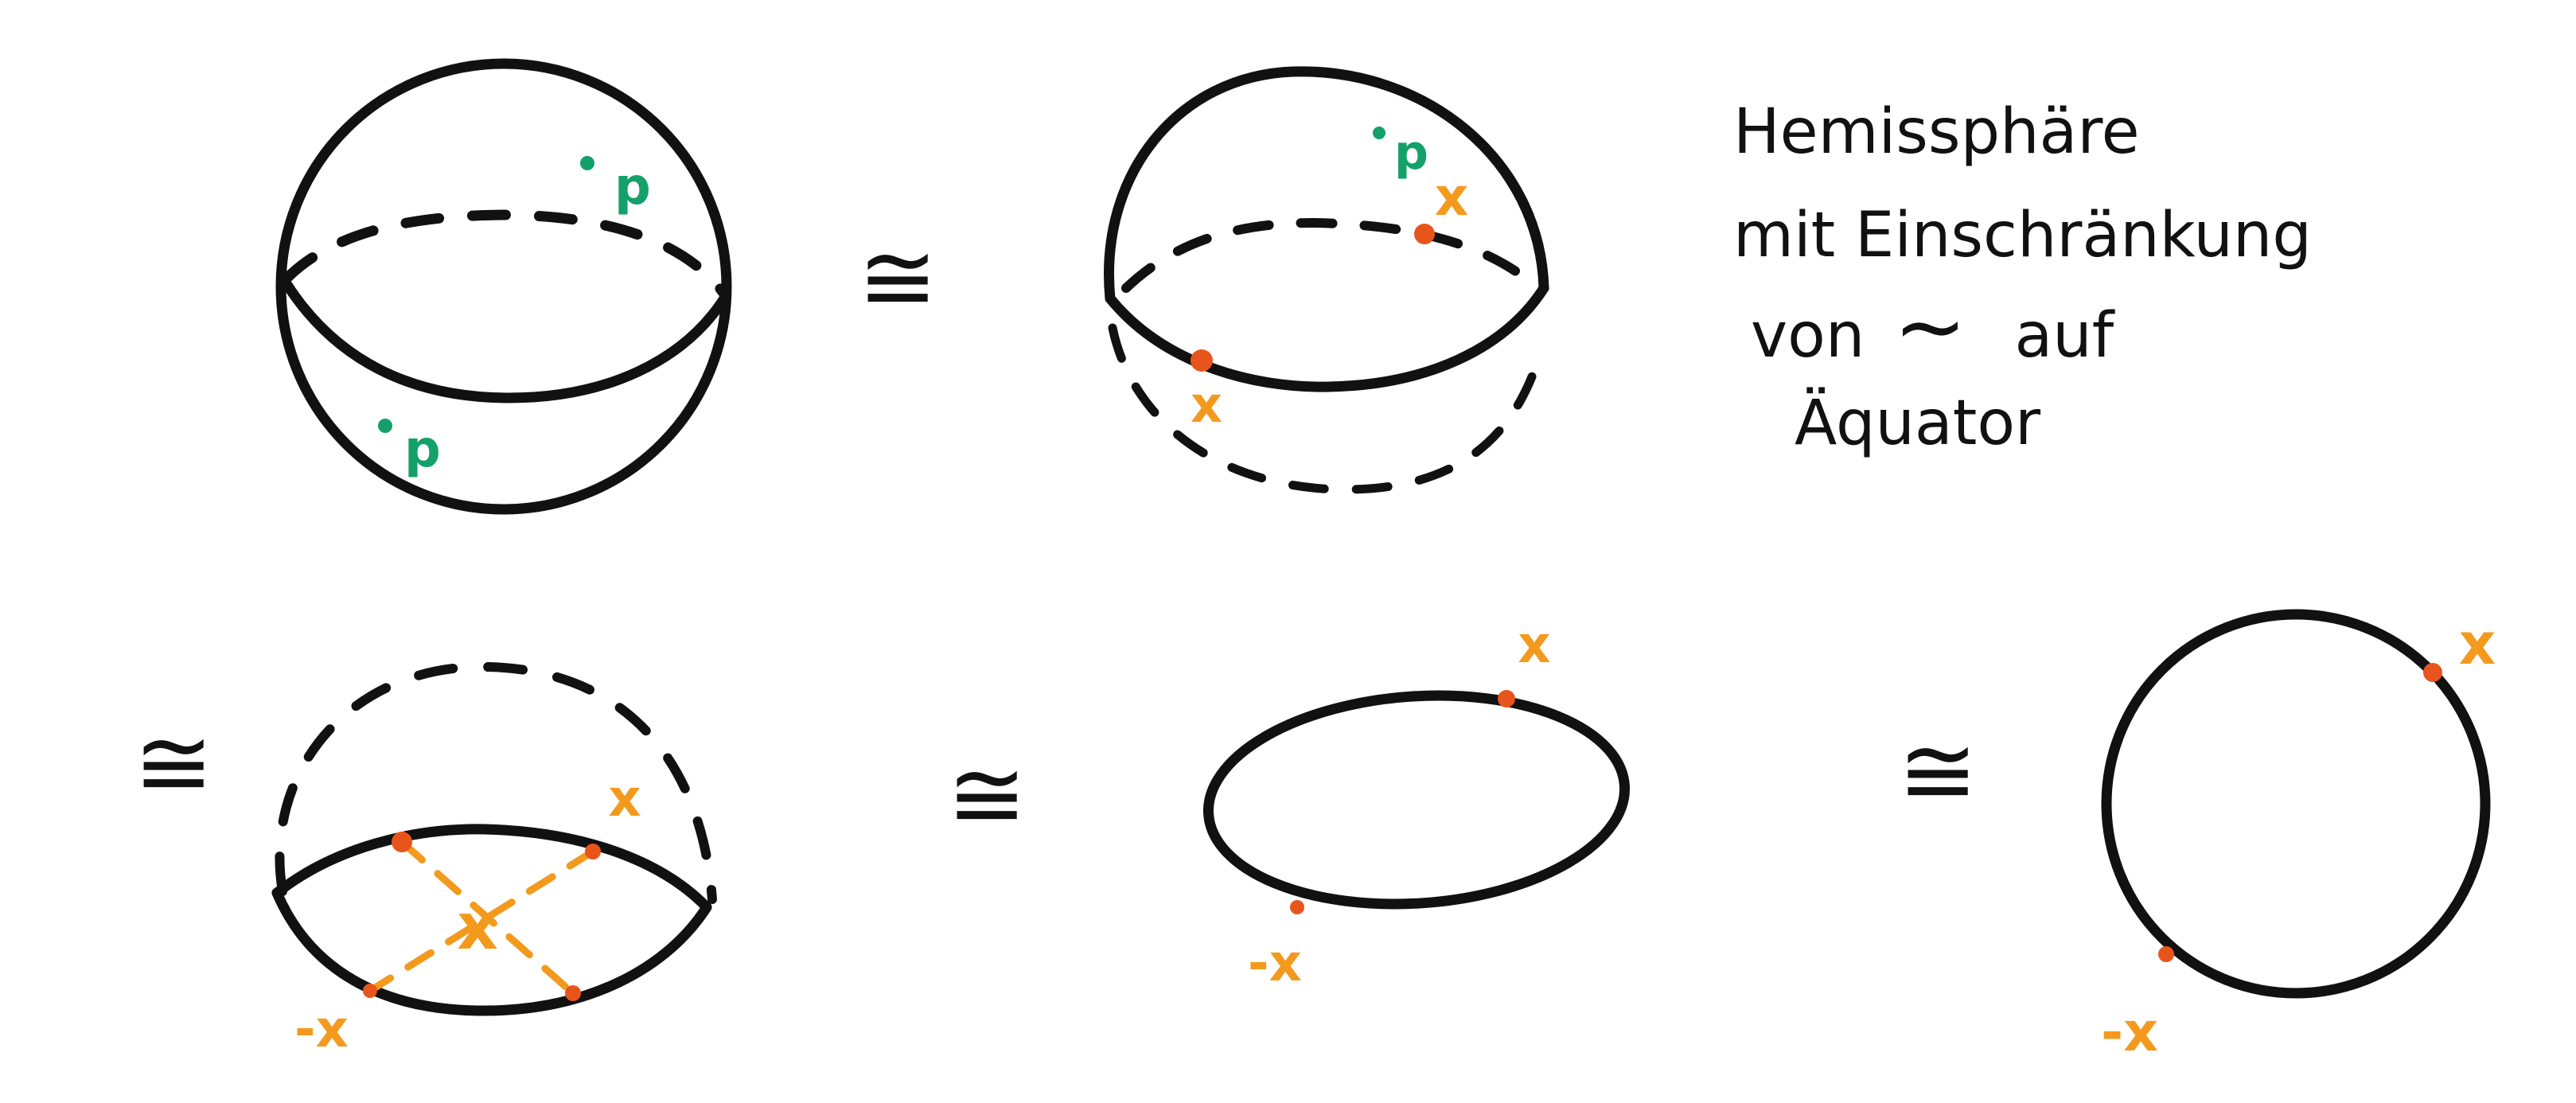  I want to click on lower-hemisphere-dashed, so click(1326, 408).